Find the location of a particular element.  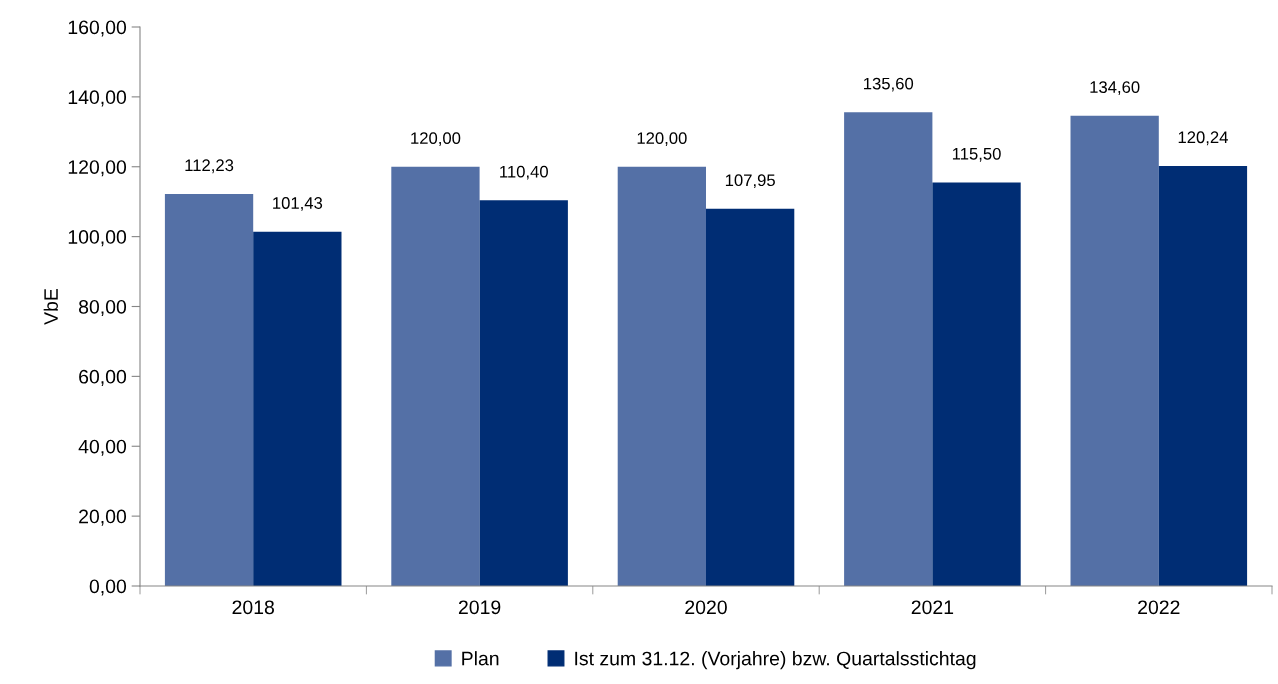

y-tick-label: 160,00 is located at coordinates (97, 28).